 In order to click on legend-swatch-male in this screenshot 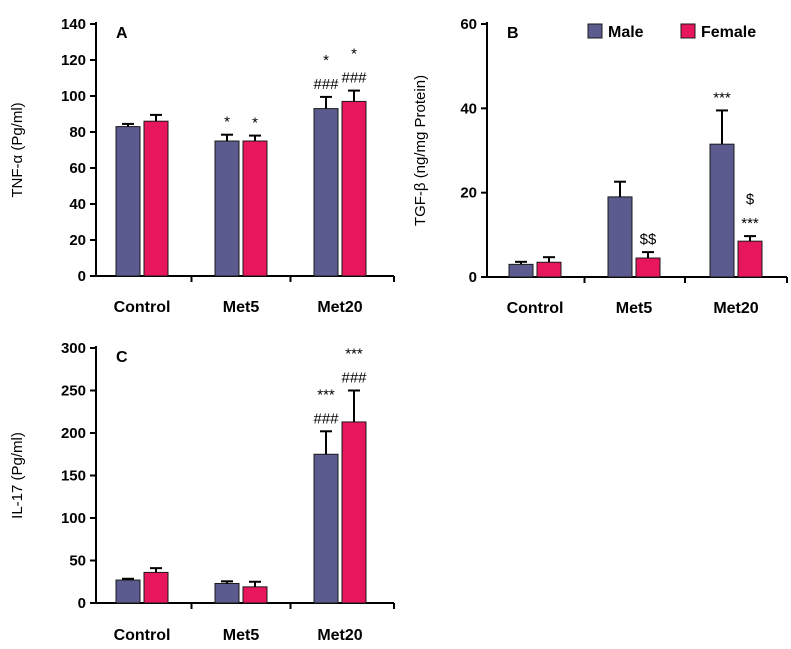, I will do `click(595, 31)`.